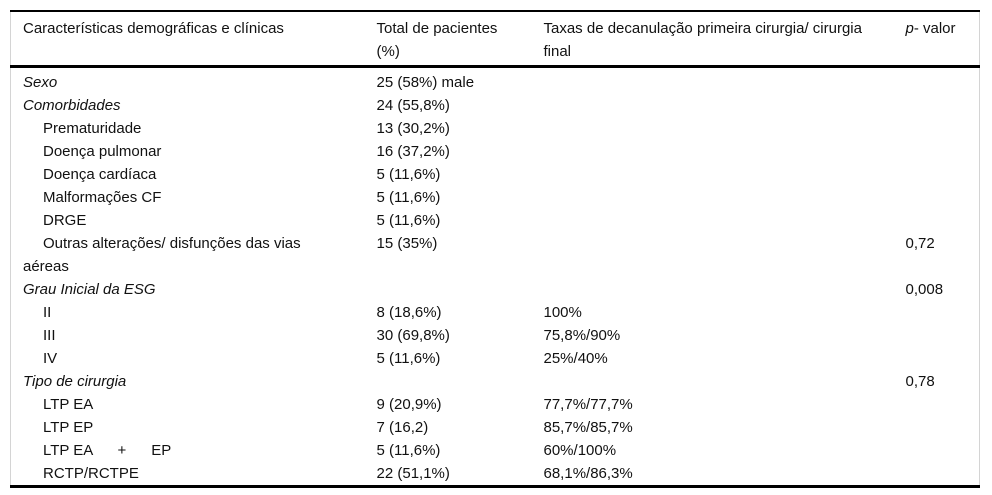 The image size is (992, 495). I want to click on row-label: RCTP/RCTPE, so click(91, 473).